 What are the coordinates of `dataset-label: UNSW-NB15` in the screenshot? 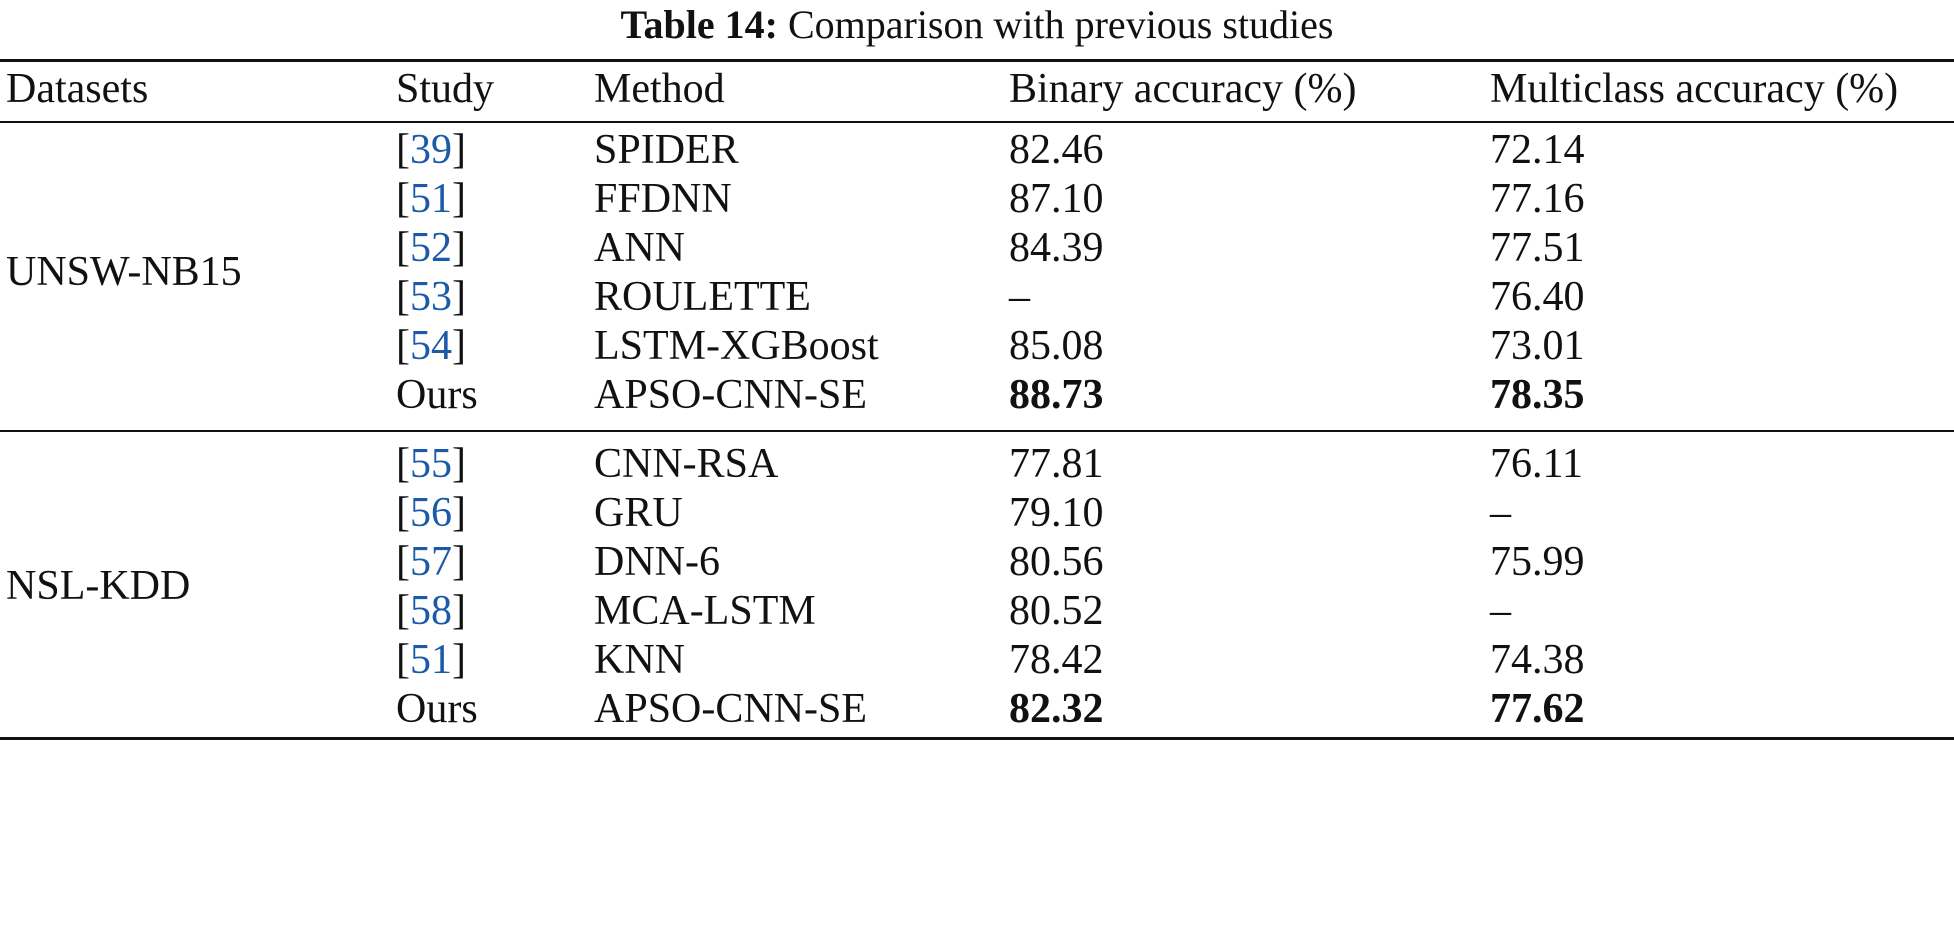 It's located at (124, 272).